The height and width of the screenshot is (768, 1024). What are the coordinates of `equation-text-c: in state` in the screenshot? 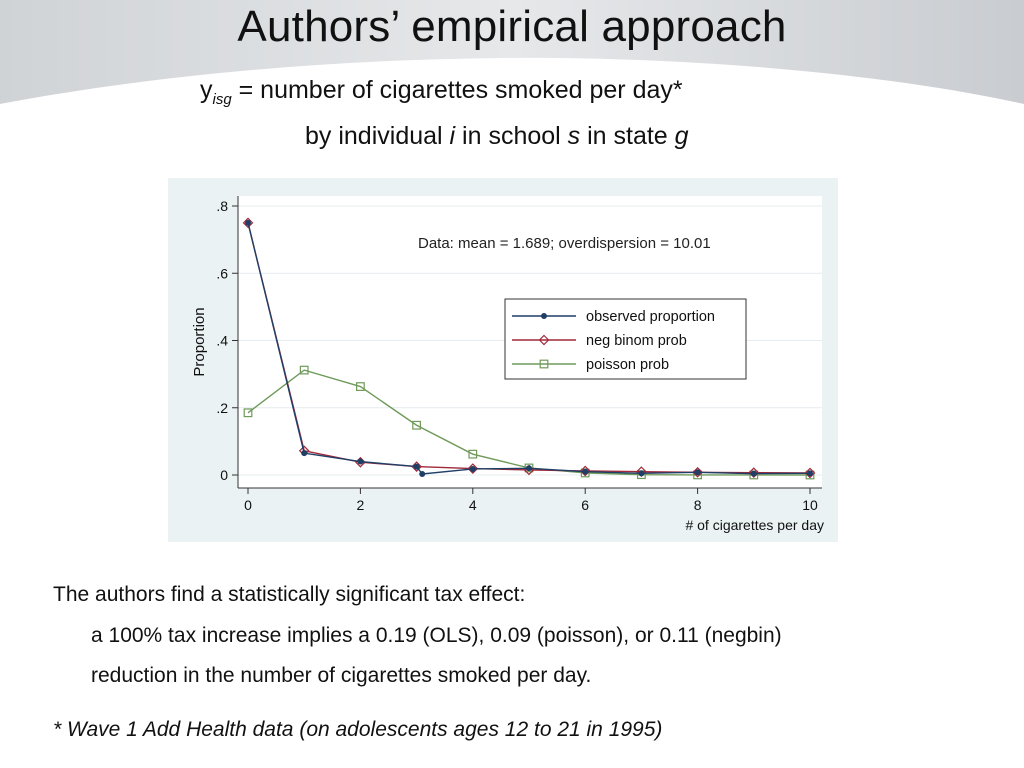 It's located at (627, 136).